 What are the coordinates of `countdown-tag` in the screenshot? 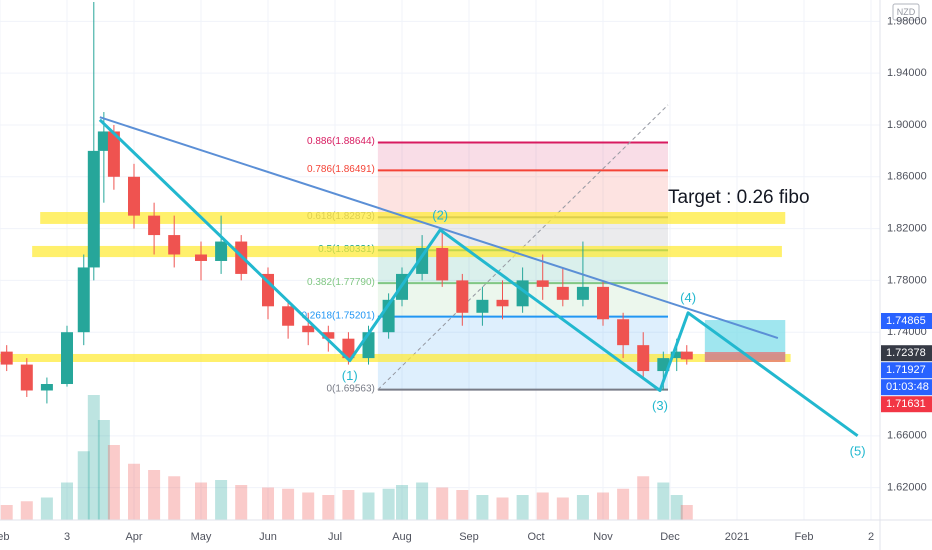 It's located at (906, 387).